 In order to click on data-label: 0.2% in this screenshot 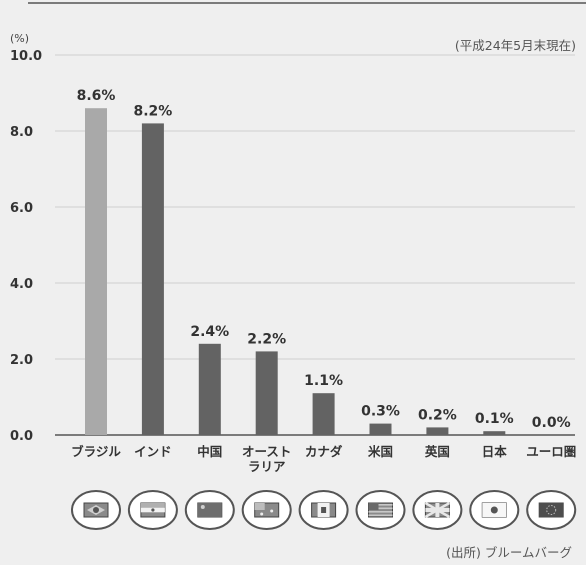, I will do `click(437, 415)`.